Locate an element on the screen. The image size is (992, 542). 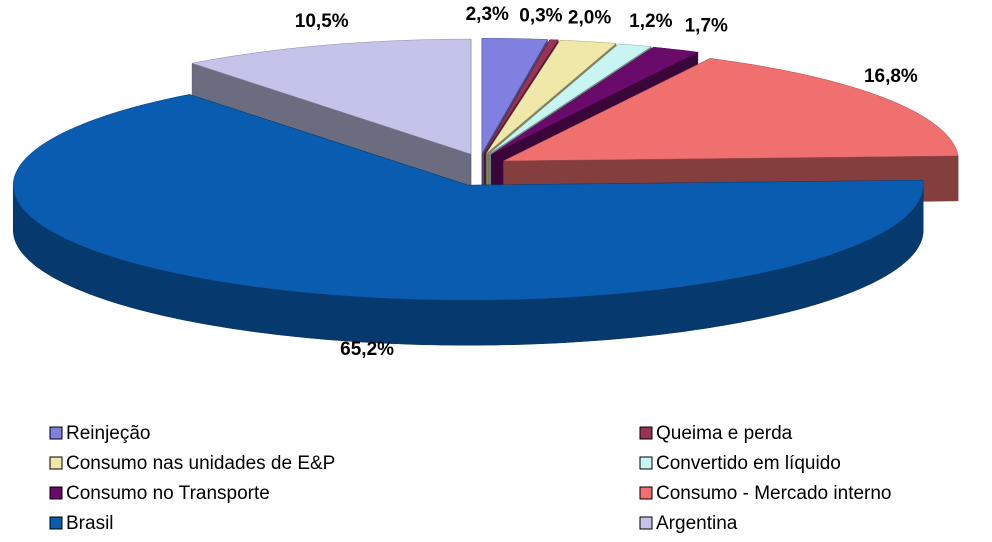
legend-label: Consumo nas unidades de E&P is located at coordinates (200, 463).